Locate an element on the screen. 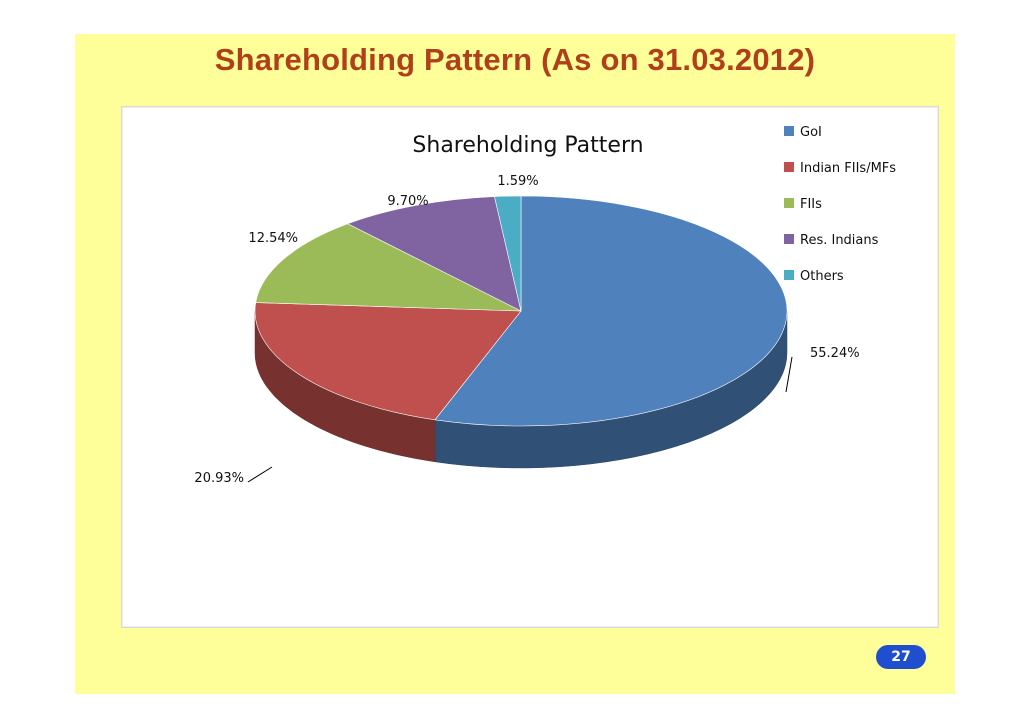 The width and height of the screenshot is (1030, 728). page-number-badge: 27 is located at coordinates (901, 657).